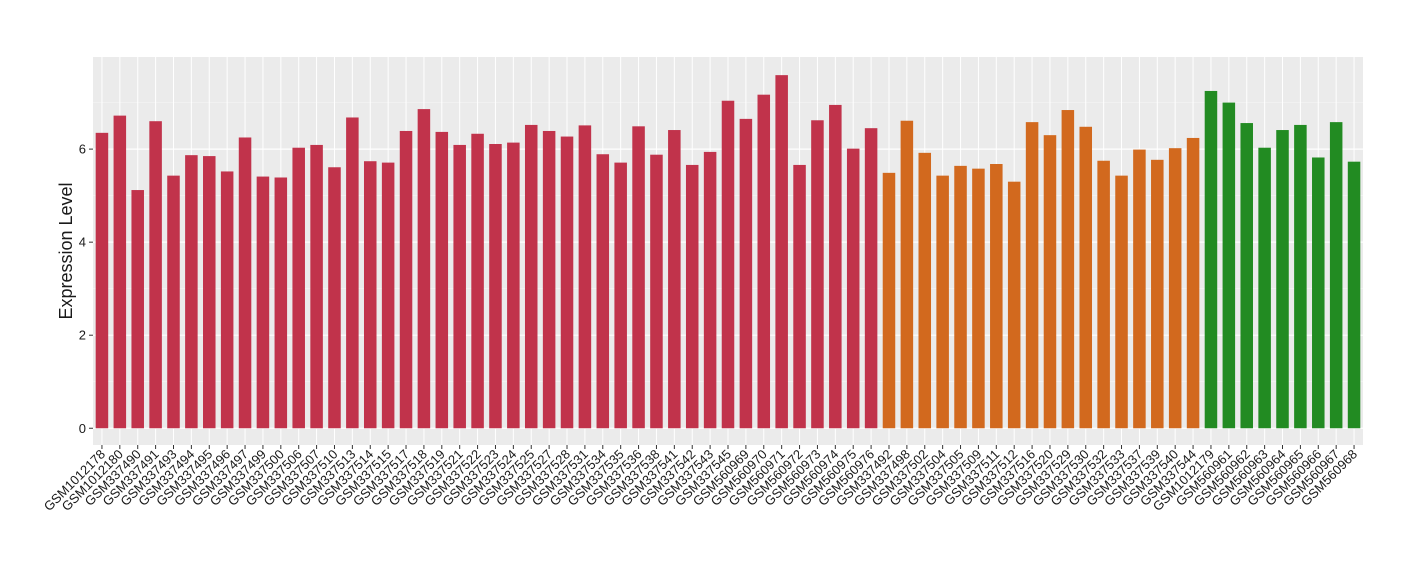 The width and height of the screenshot is (1420, 585). What do you see at coordinates (82, 242) in the screenshot?
I see `y-tick-label: 4` at bounding box center [82, 242].